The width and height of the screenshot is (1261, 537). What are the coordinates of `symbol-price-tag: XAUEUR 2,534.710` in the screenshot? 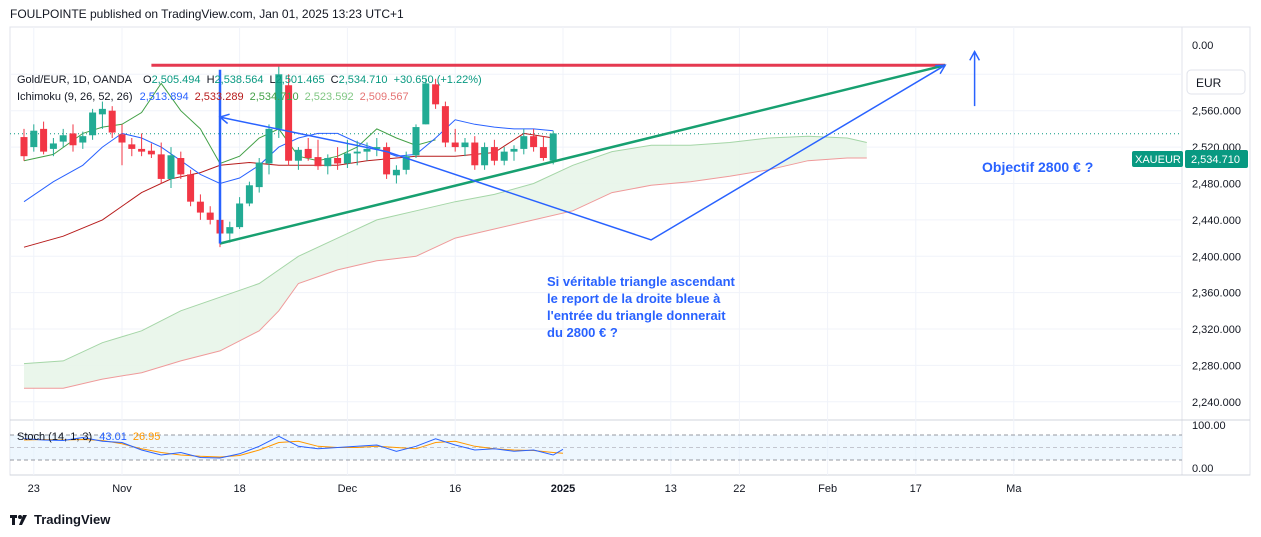 It's located at (1190, 159).